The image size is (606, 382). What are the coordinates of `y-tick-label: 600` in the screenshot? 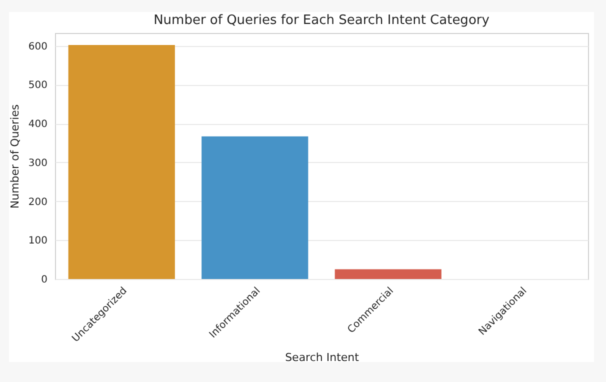 It's located at (38, 46).